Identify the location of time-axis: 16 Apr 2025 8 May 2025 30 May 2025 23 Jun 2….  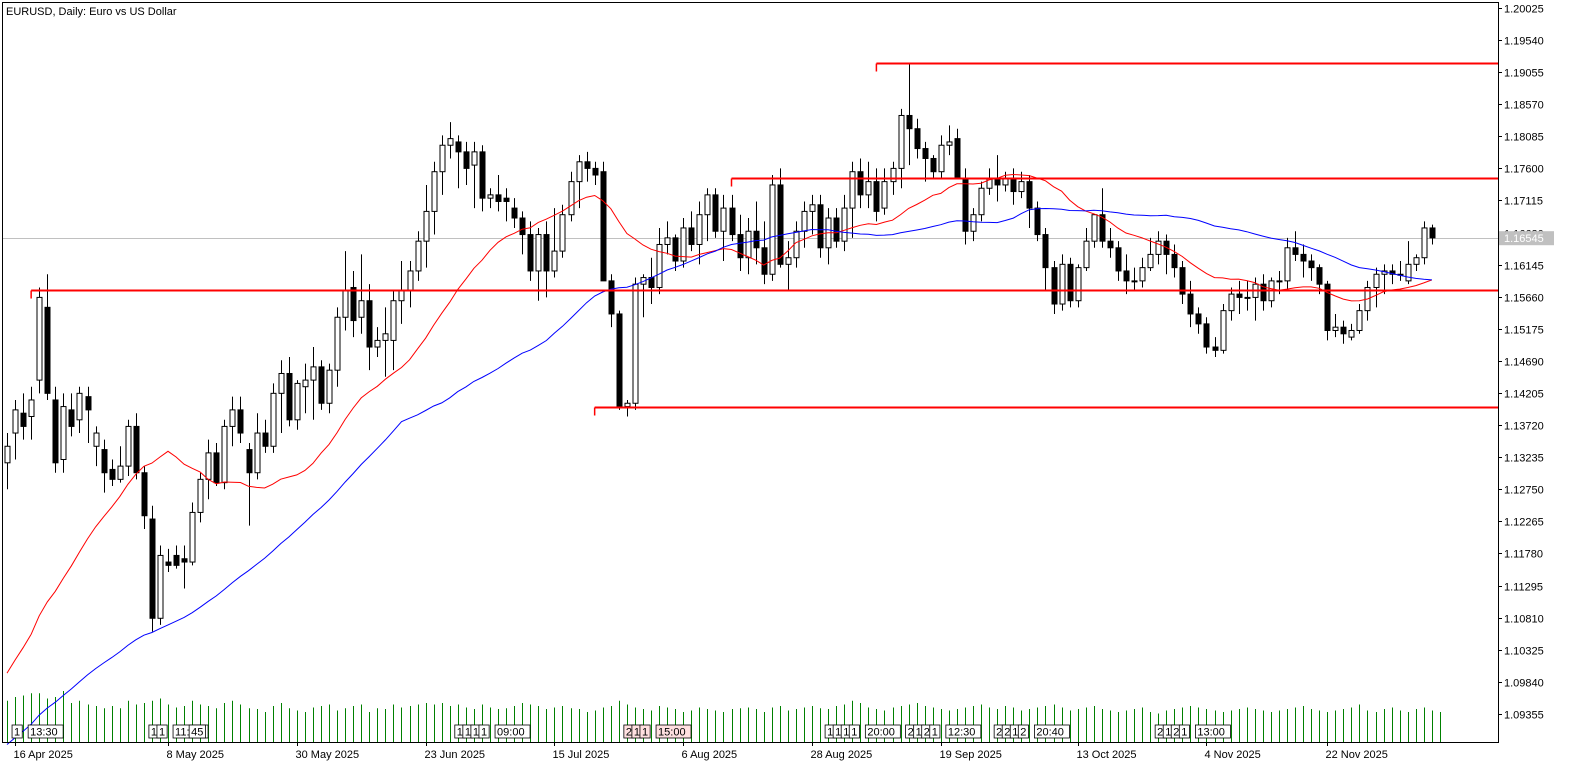
(701, 751).